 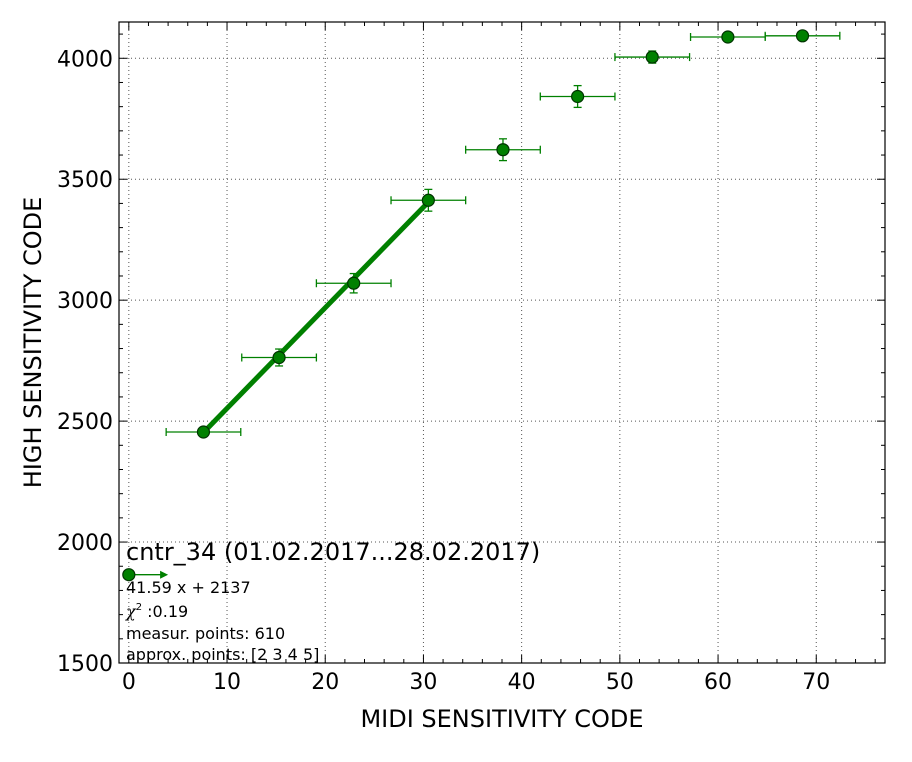 I want to click on y-tick-label: 3500, so click(x=85, y=180).